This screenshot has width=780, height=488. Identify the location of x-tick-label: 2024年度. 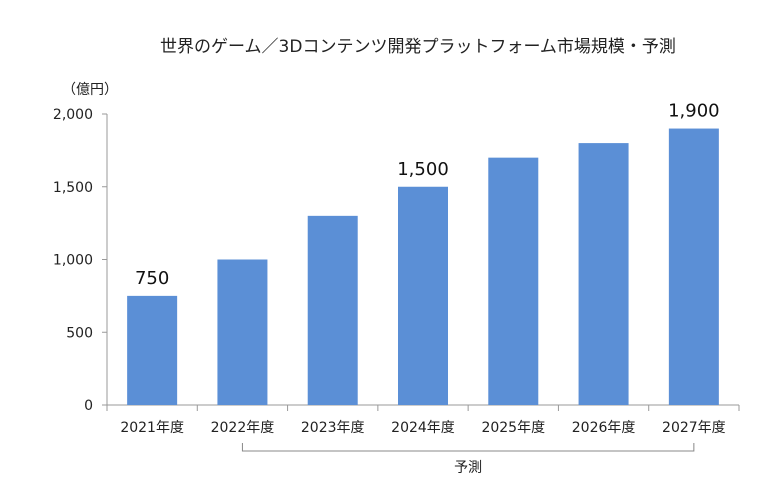
(423, 428).